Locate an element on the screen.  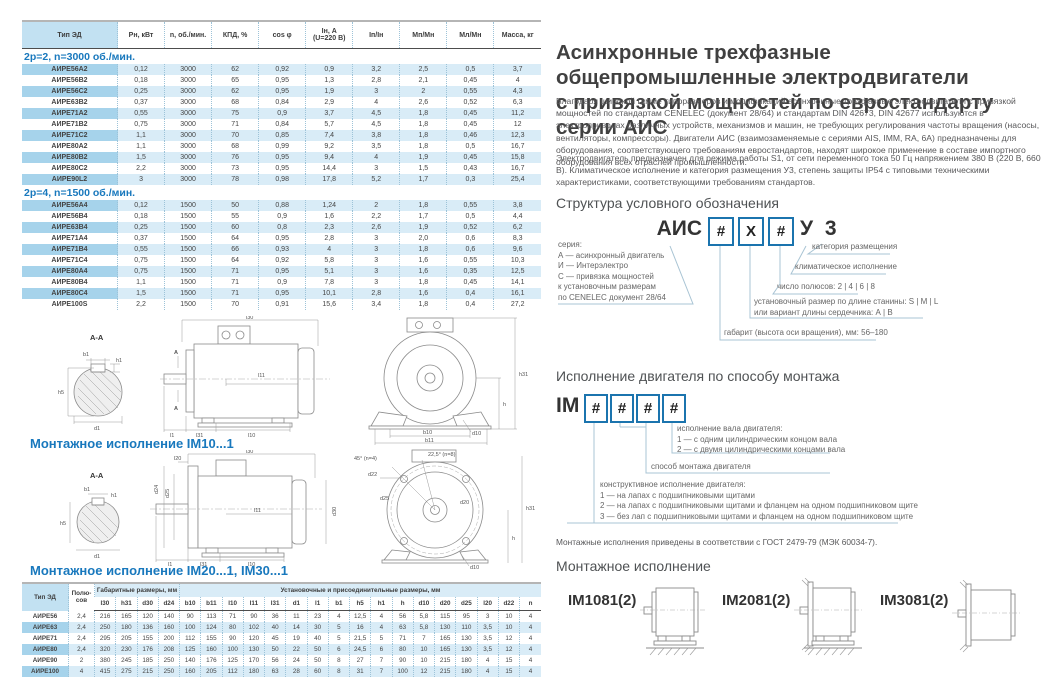
value-cell: 60 is located at coordinates (235, 227).